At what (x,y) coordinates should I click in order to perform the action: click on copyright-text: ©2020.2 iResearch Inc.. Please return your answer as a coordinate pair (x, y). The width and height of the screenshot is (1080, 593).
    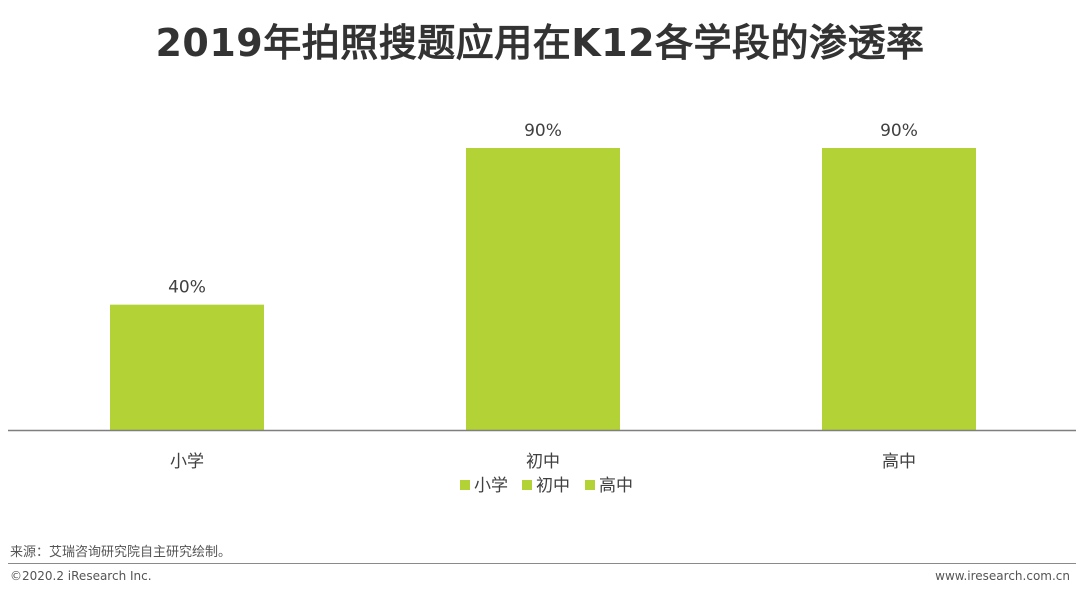
    Looking at the image, I should click on (81, 576).